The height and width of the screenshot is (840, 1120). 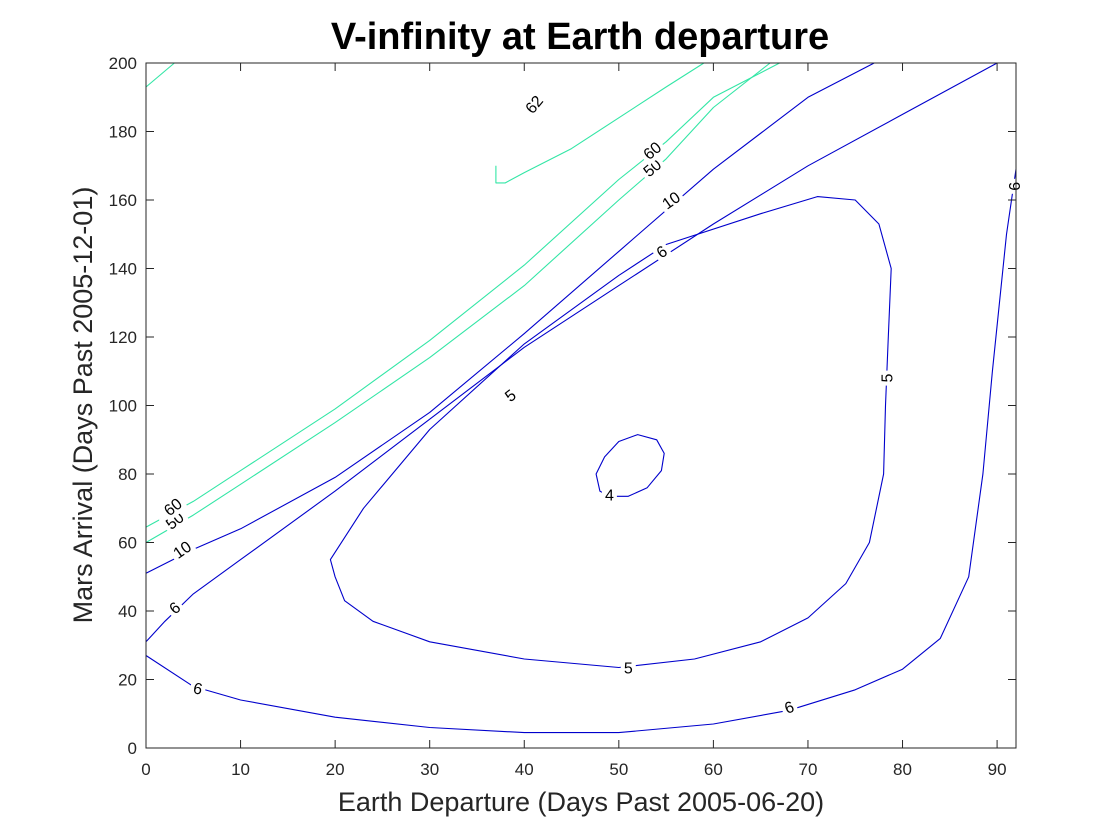 I want to click on contour-label-6: 6, so click(x=1014, y=186).